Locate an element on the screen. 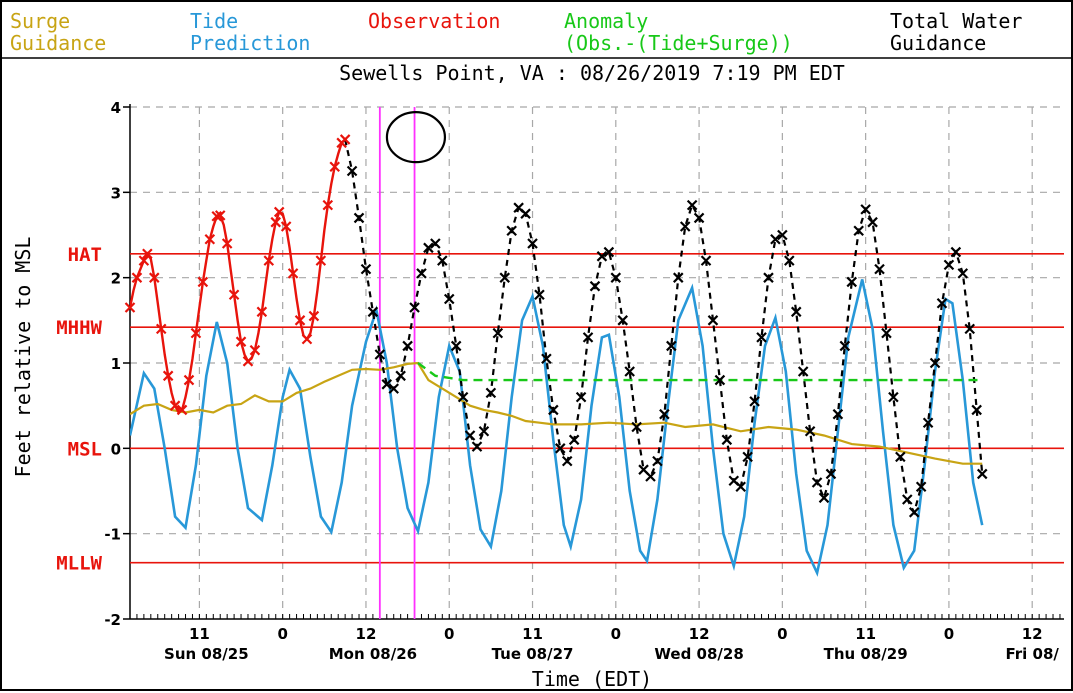 The width and height of the screenshot is (1073, 693). legend-tide-line2: Prediction is located at coordinates (250, 43).